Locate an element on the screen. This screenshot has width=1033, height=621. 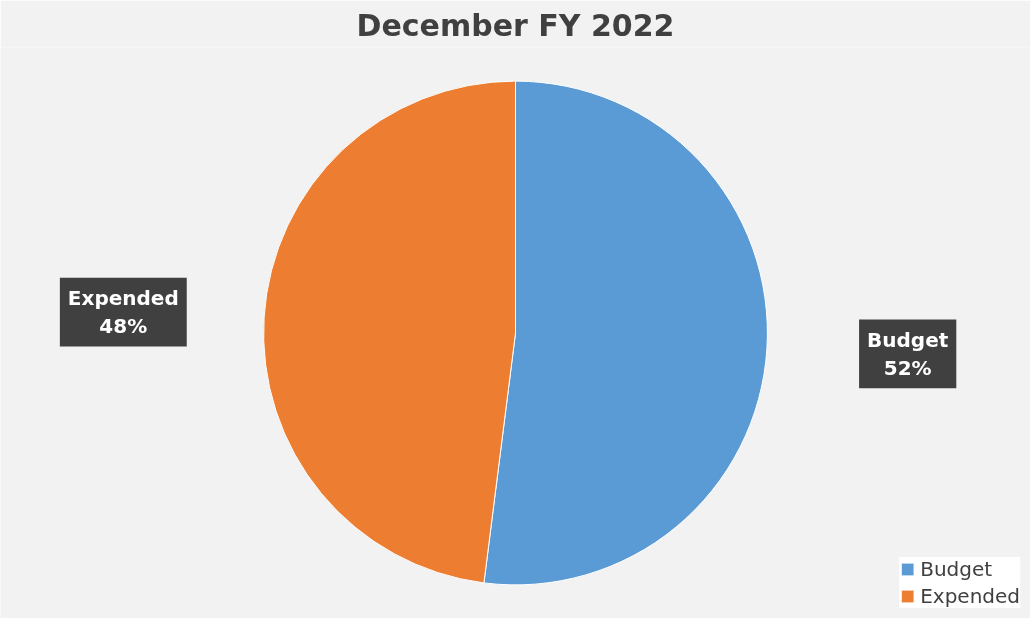
slice-label: Expended is located at coordinates (123, 297).